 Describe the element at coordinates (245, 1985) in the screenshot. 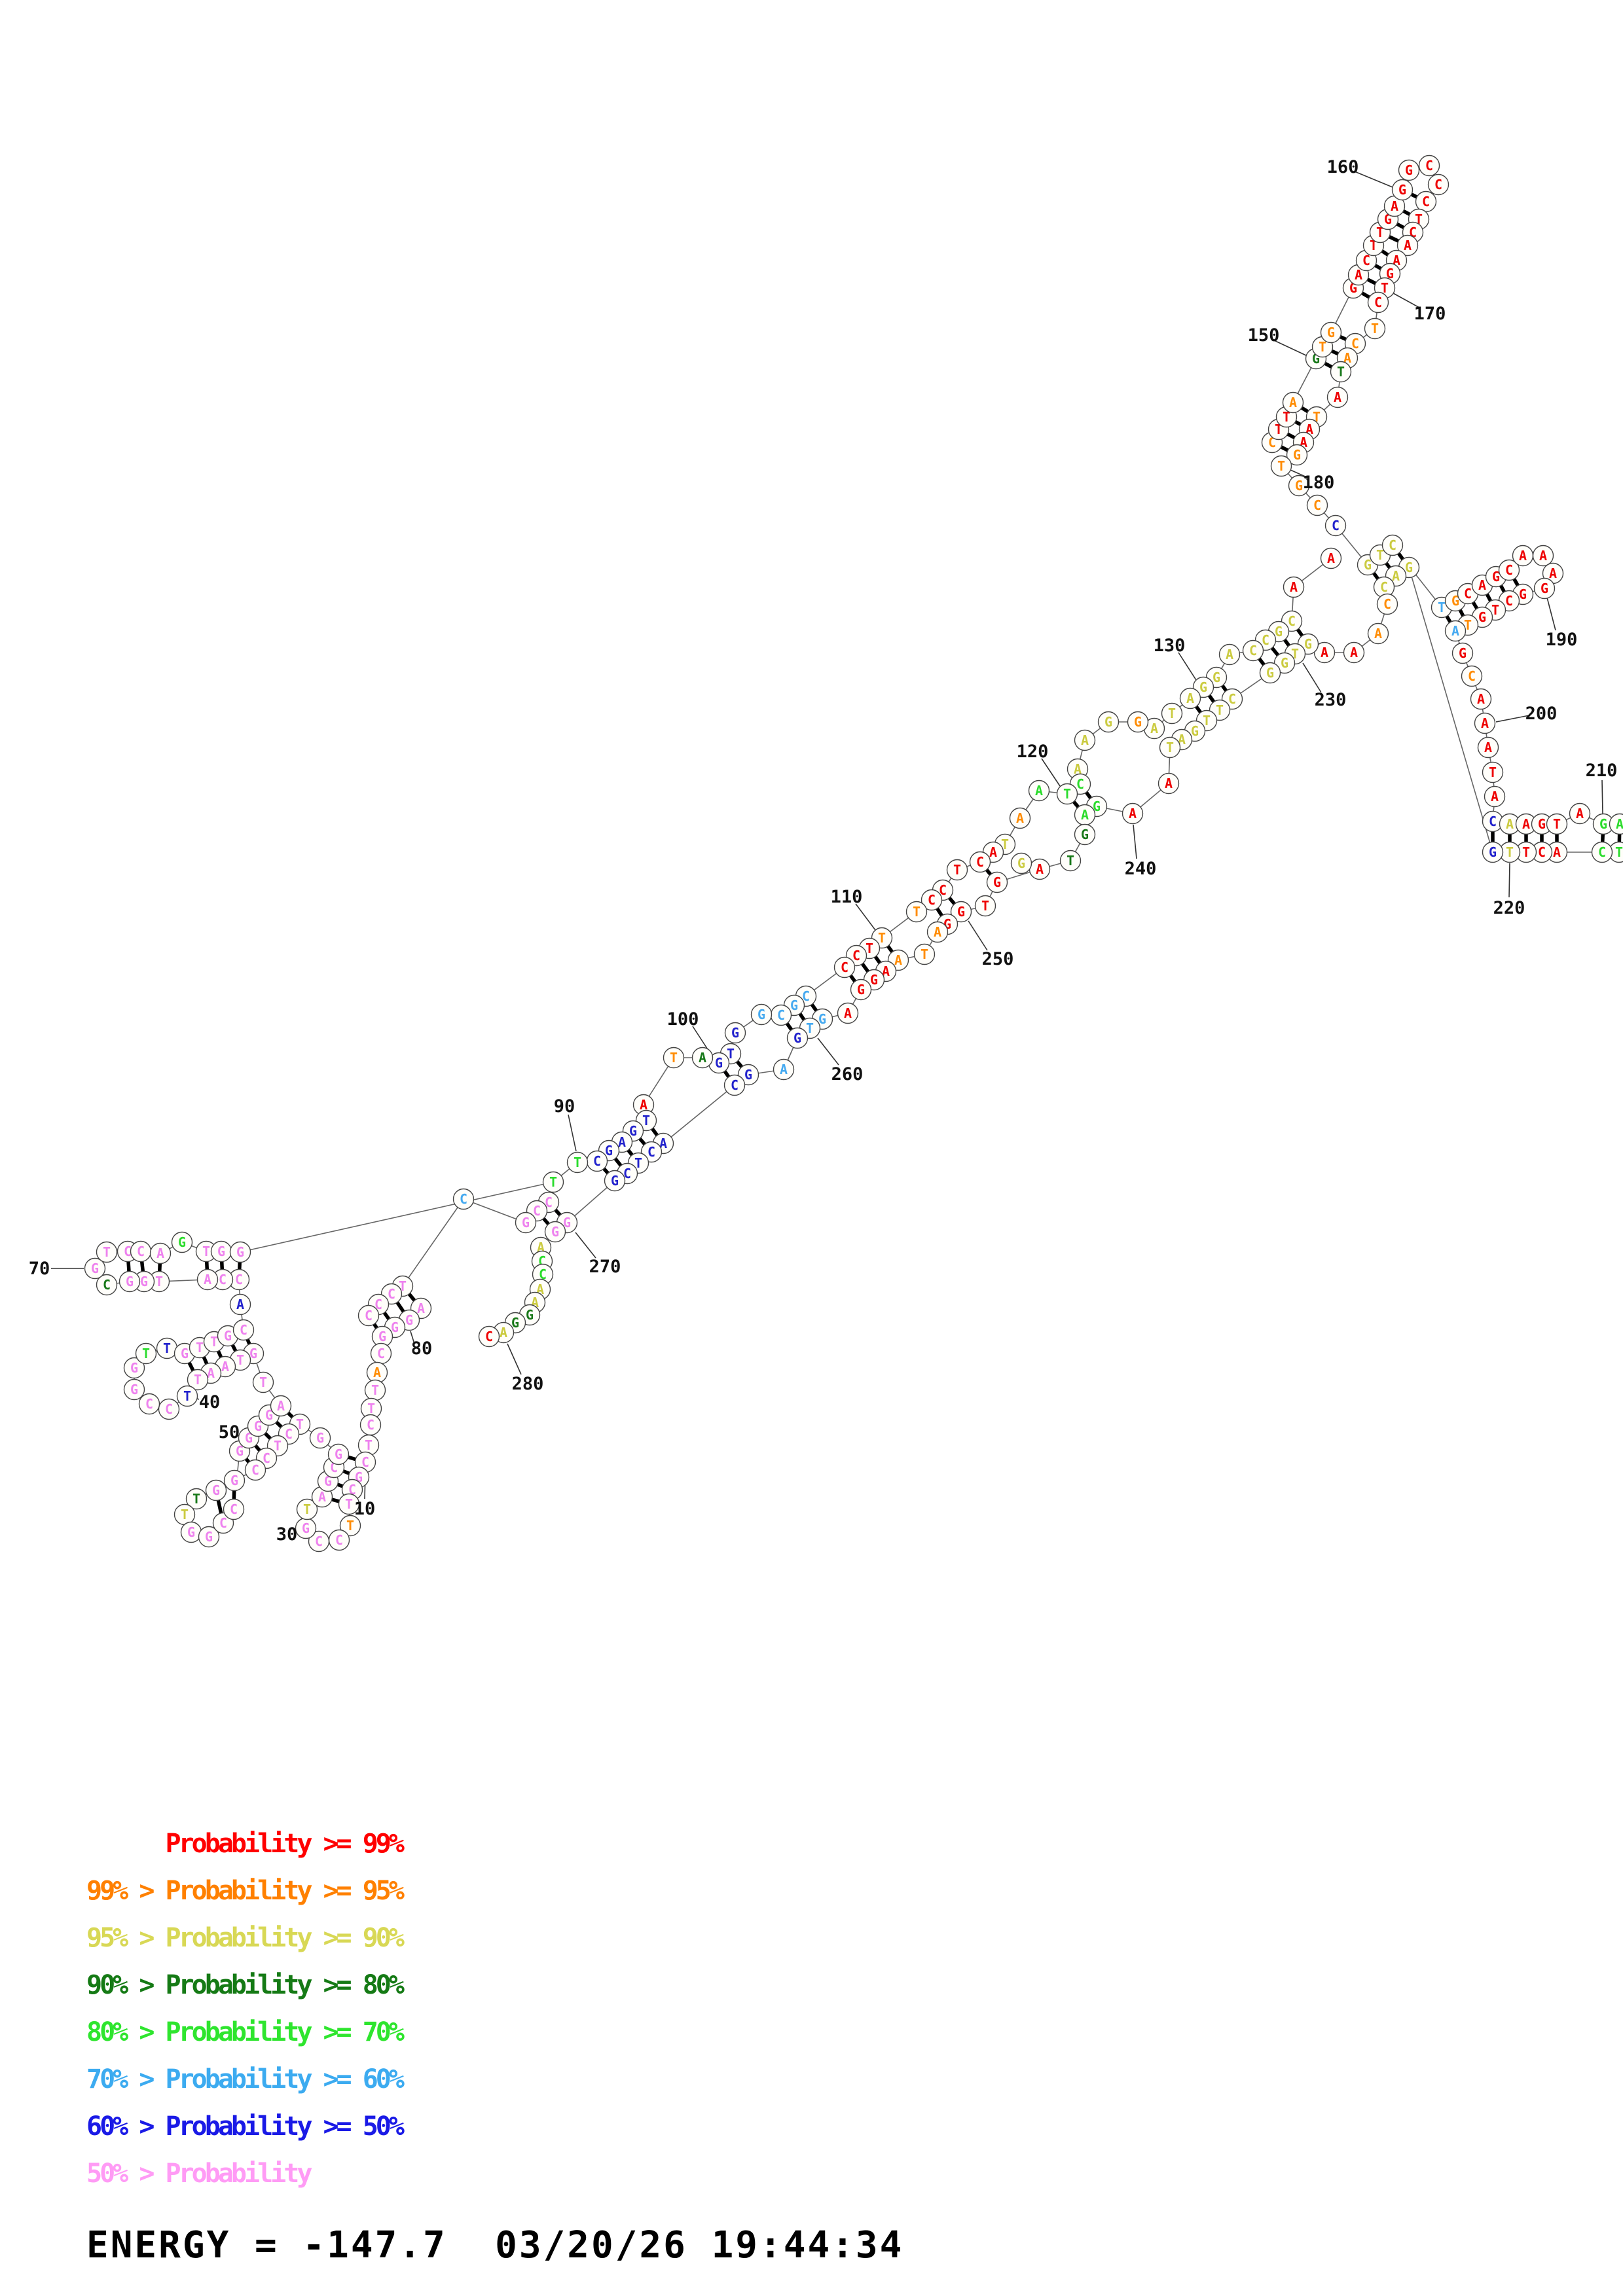

I see `legend-row-80: 90% > Probability >= 80%` at that location.